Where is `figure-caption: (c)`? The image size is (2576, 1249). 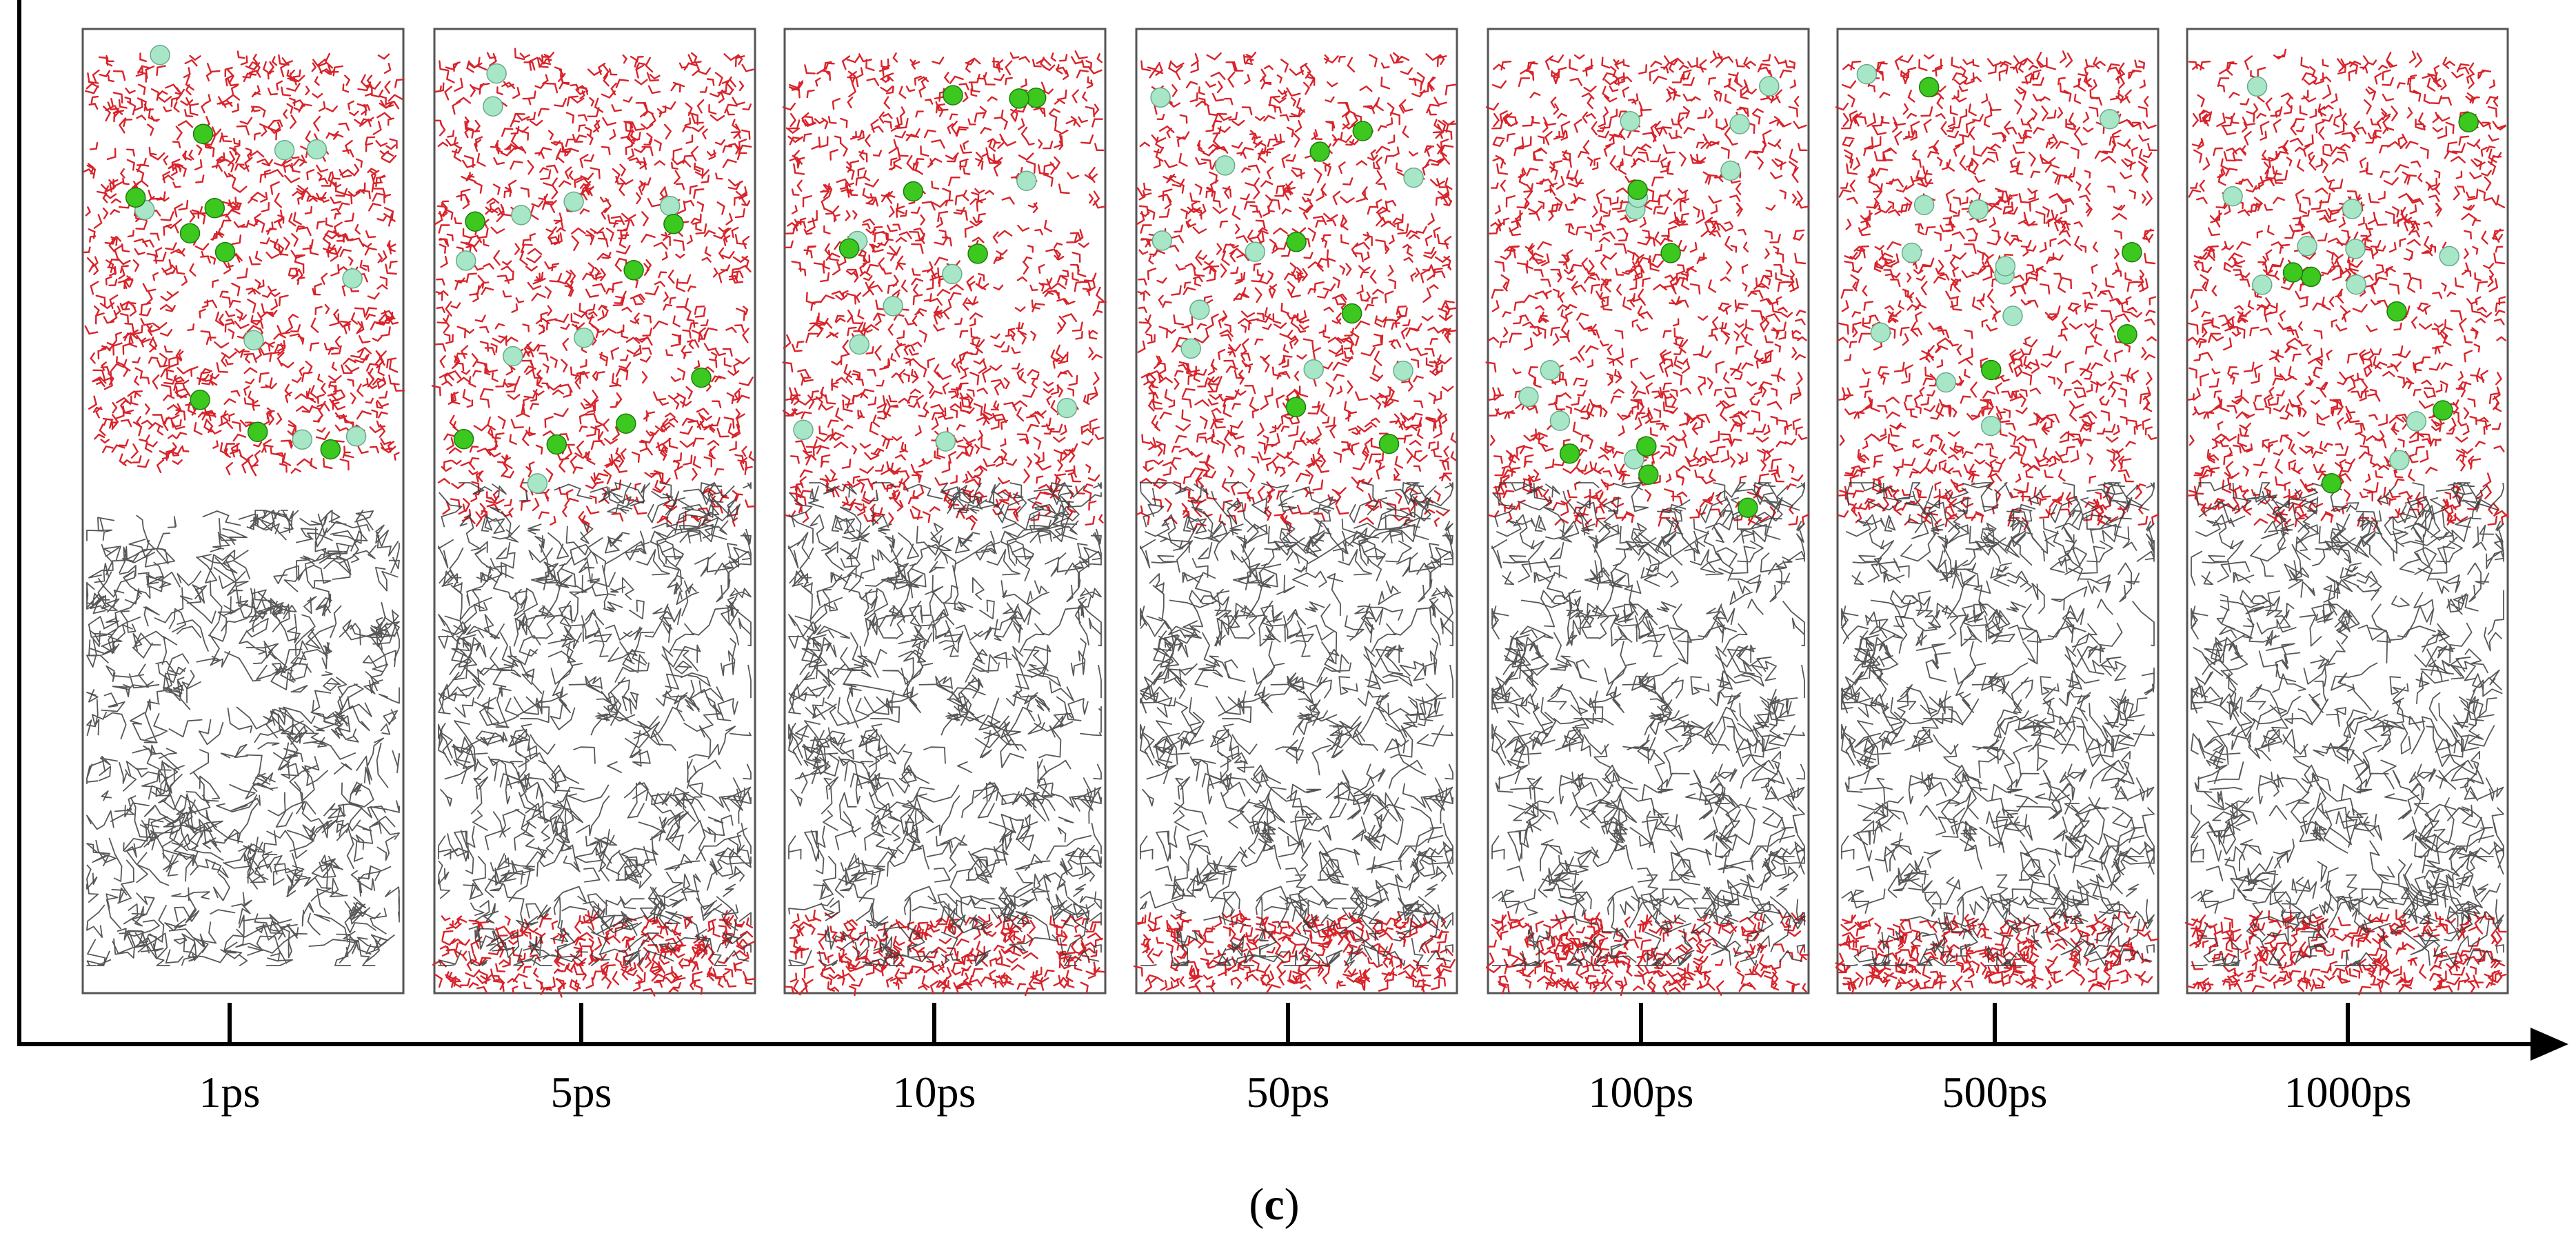 figure-caption: (c) is located at coordinates (1274, 1204).